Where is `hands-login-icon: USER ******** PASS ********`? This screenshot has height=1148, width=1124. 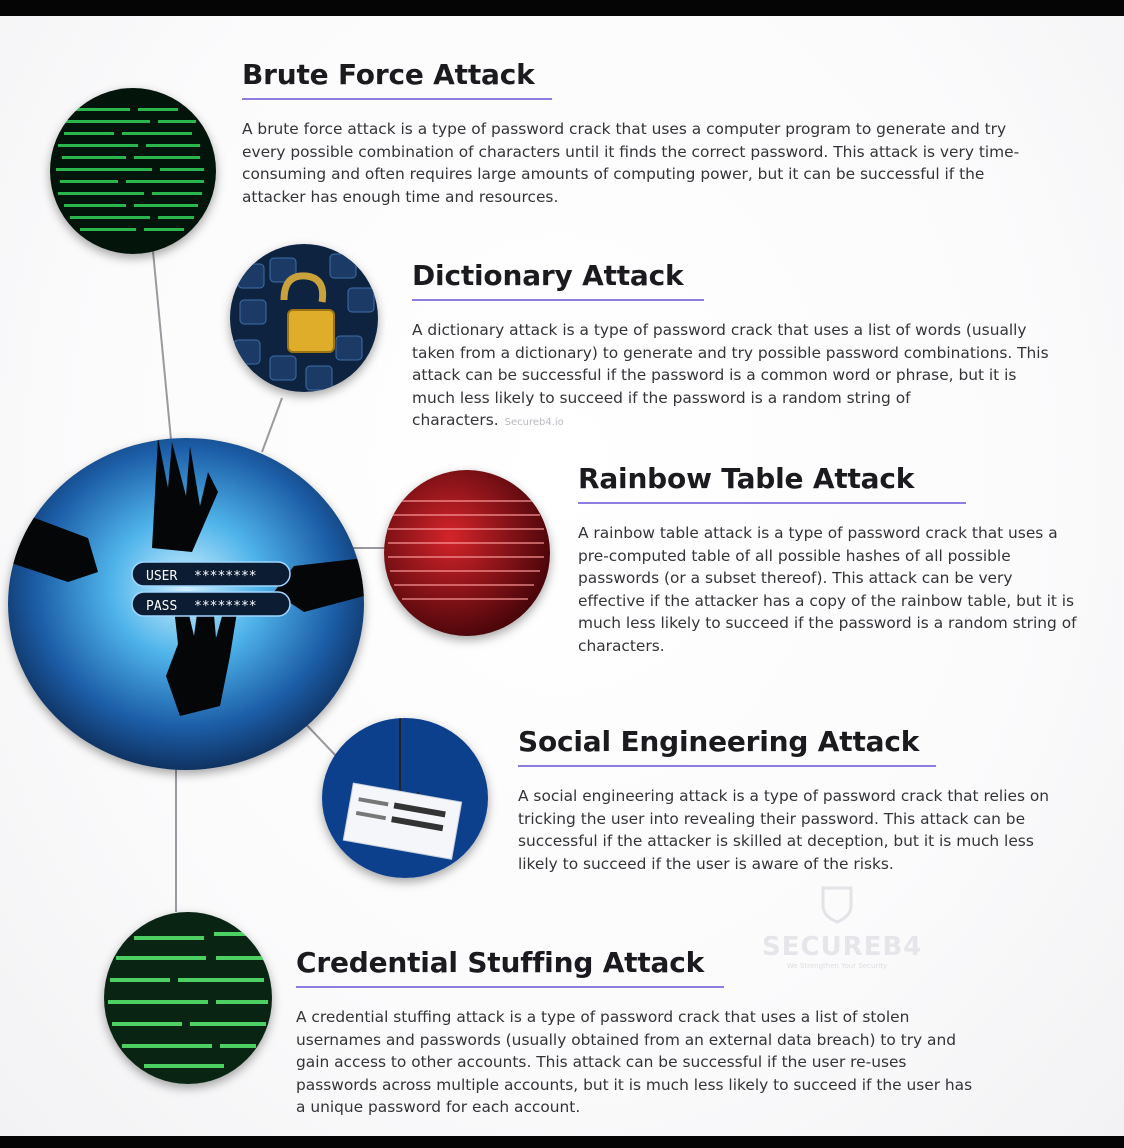 hands-login-icon: USER ******** PASS ******** is located at coordinates (186, 604).